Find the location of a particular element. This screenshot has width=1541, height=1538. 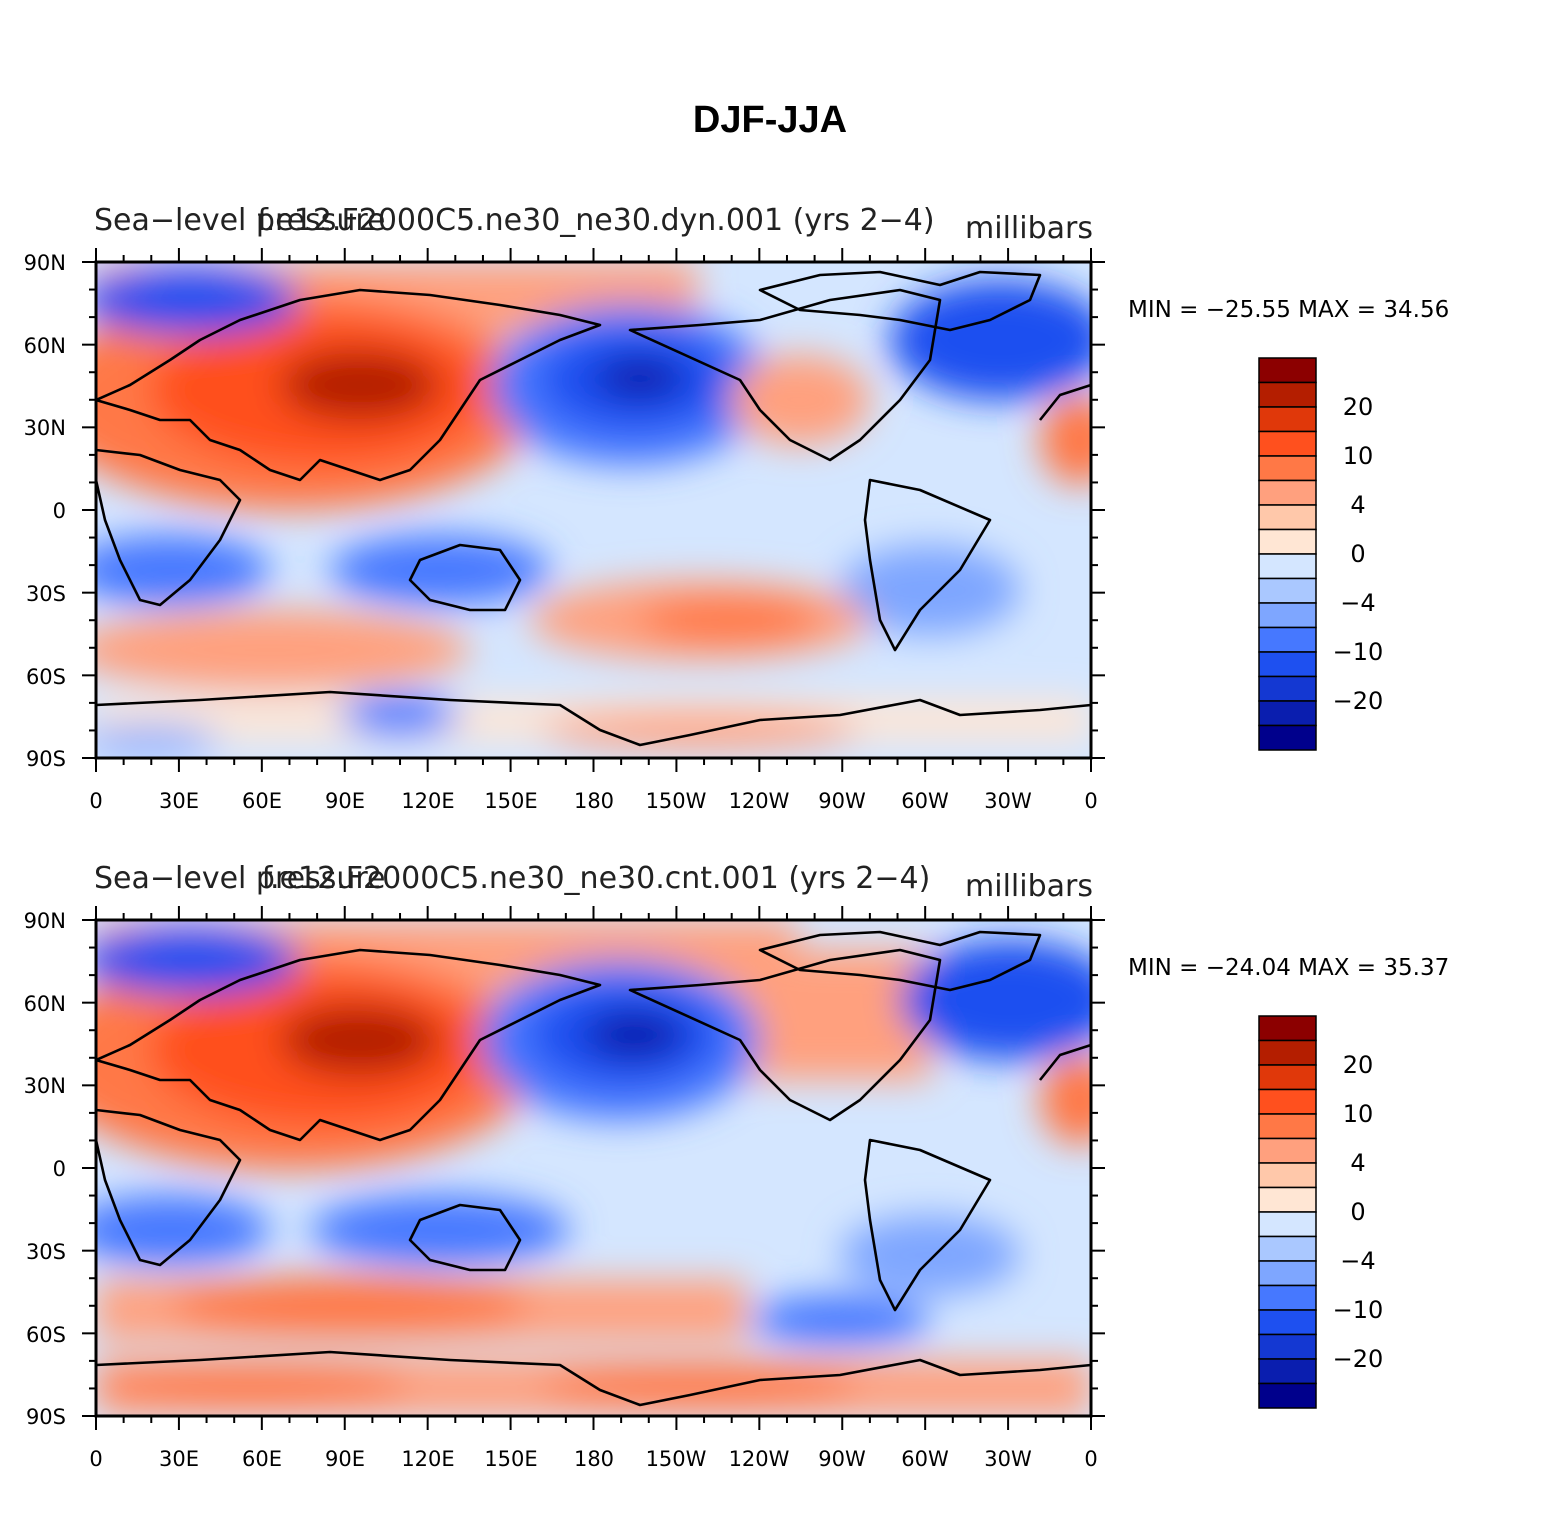

lon-label: 120W is located at coordinates (759, 801).